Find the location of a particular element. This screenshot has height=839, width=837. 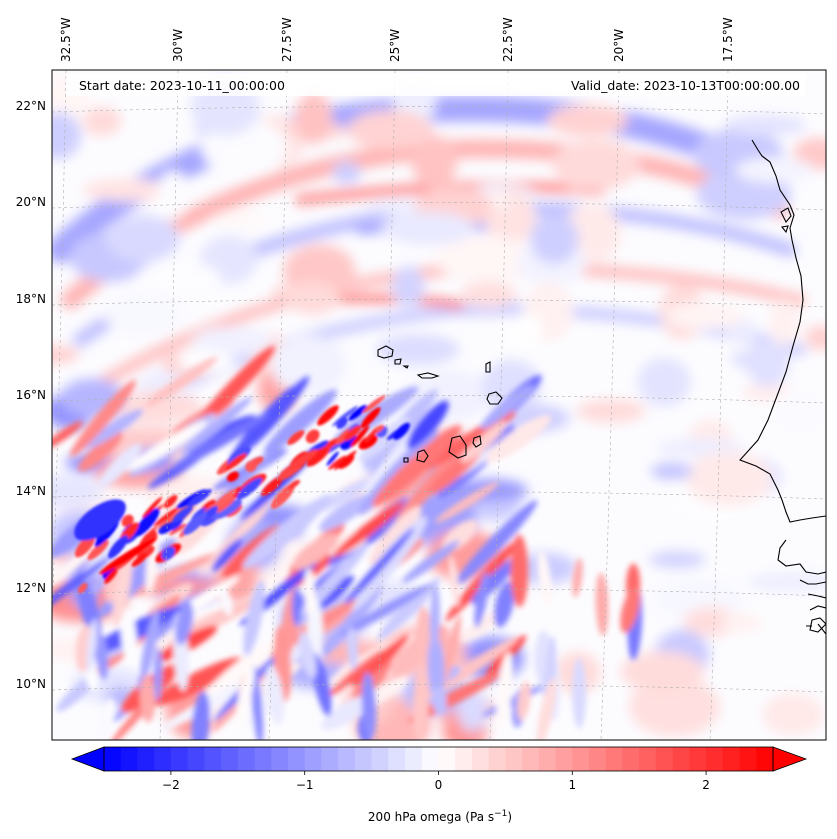

lat-tick-label: 18°N is located at coordinates (31, 299).